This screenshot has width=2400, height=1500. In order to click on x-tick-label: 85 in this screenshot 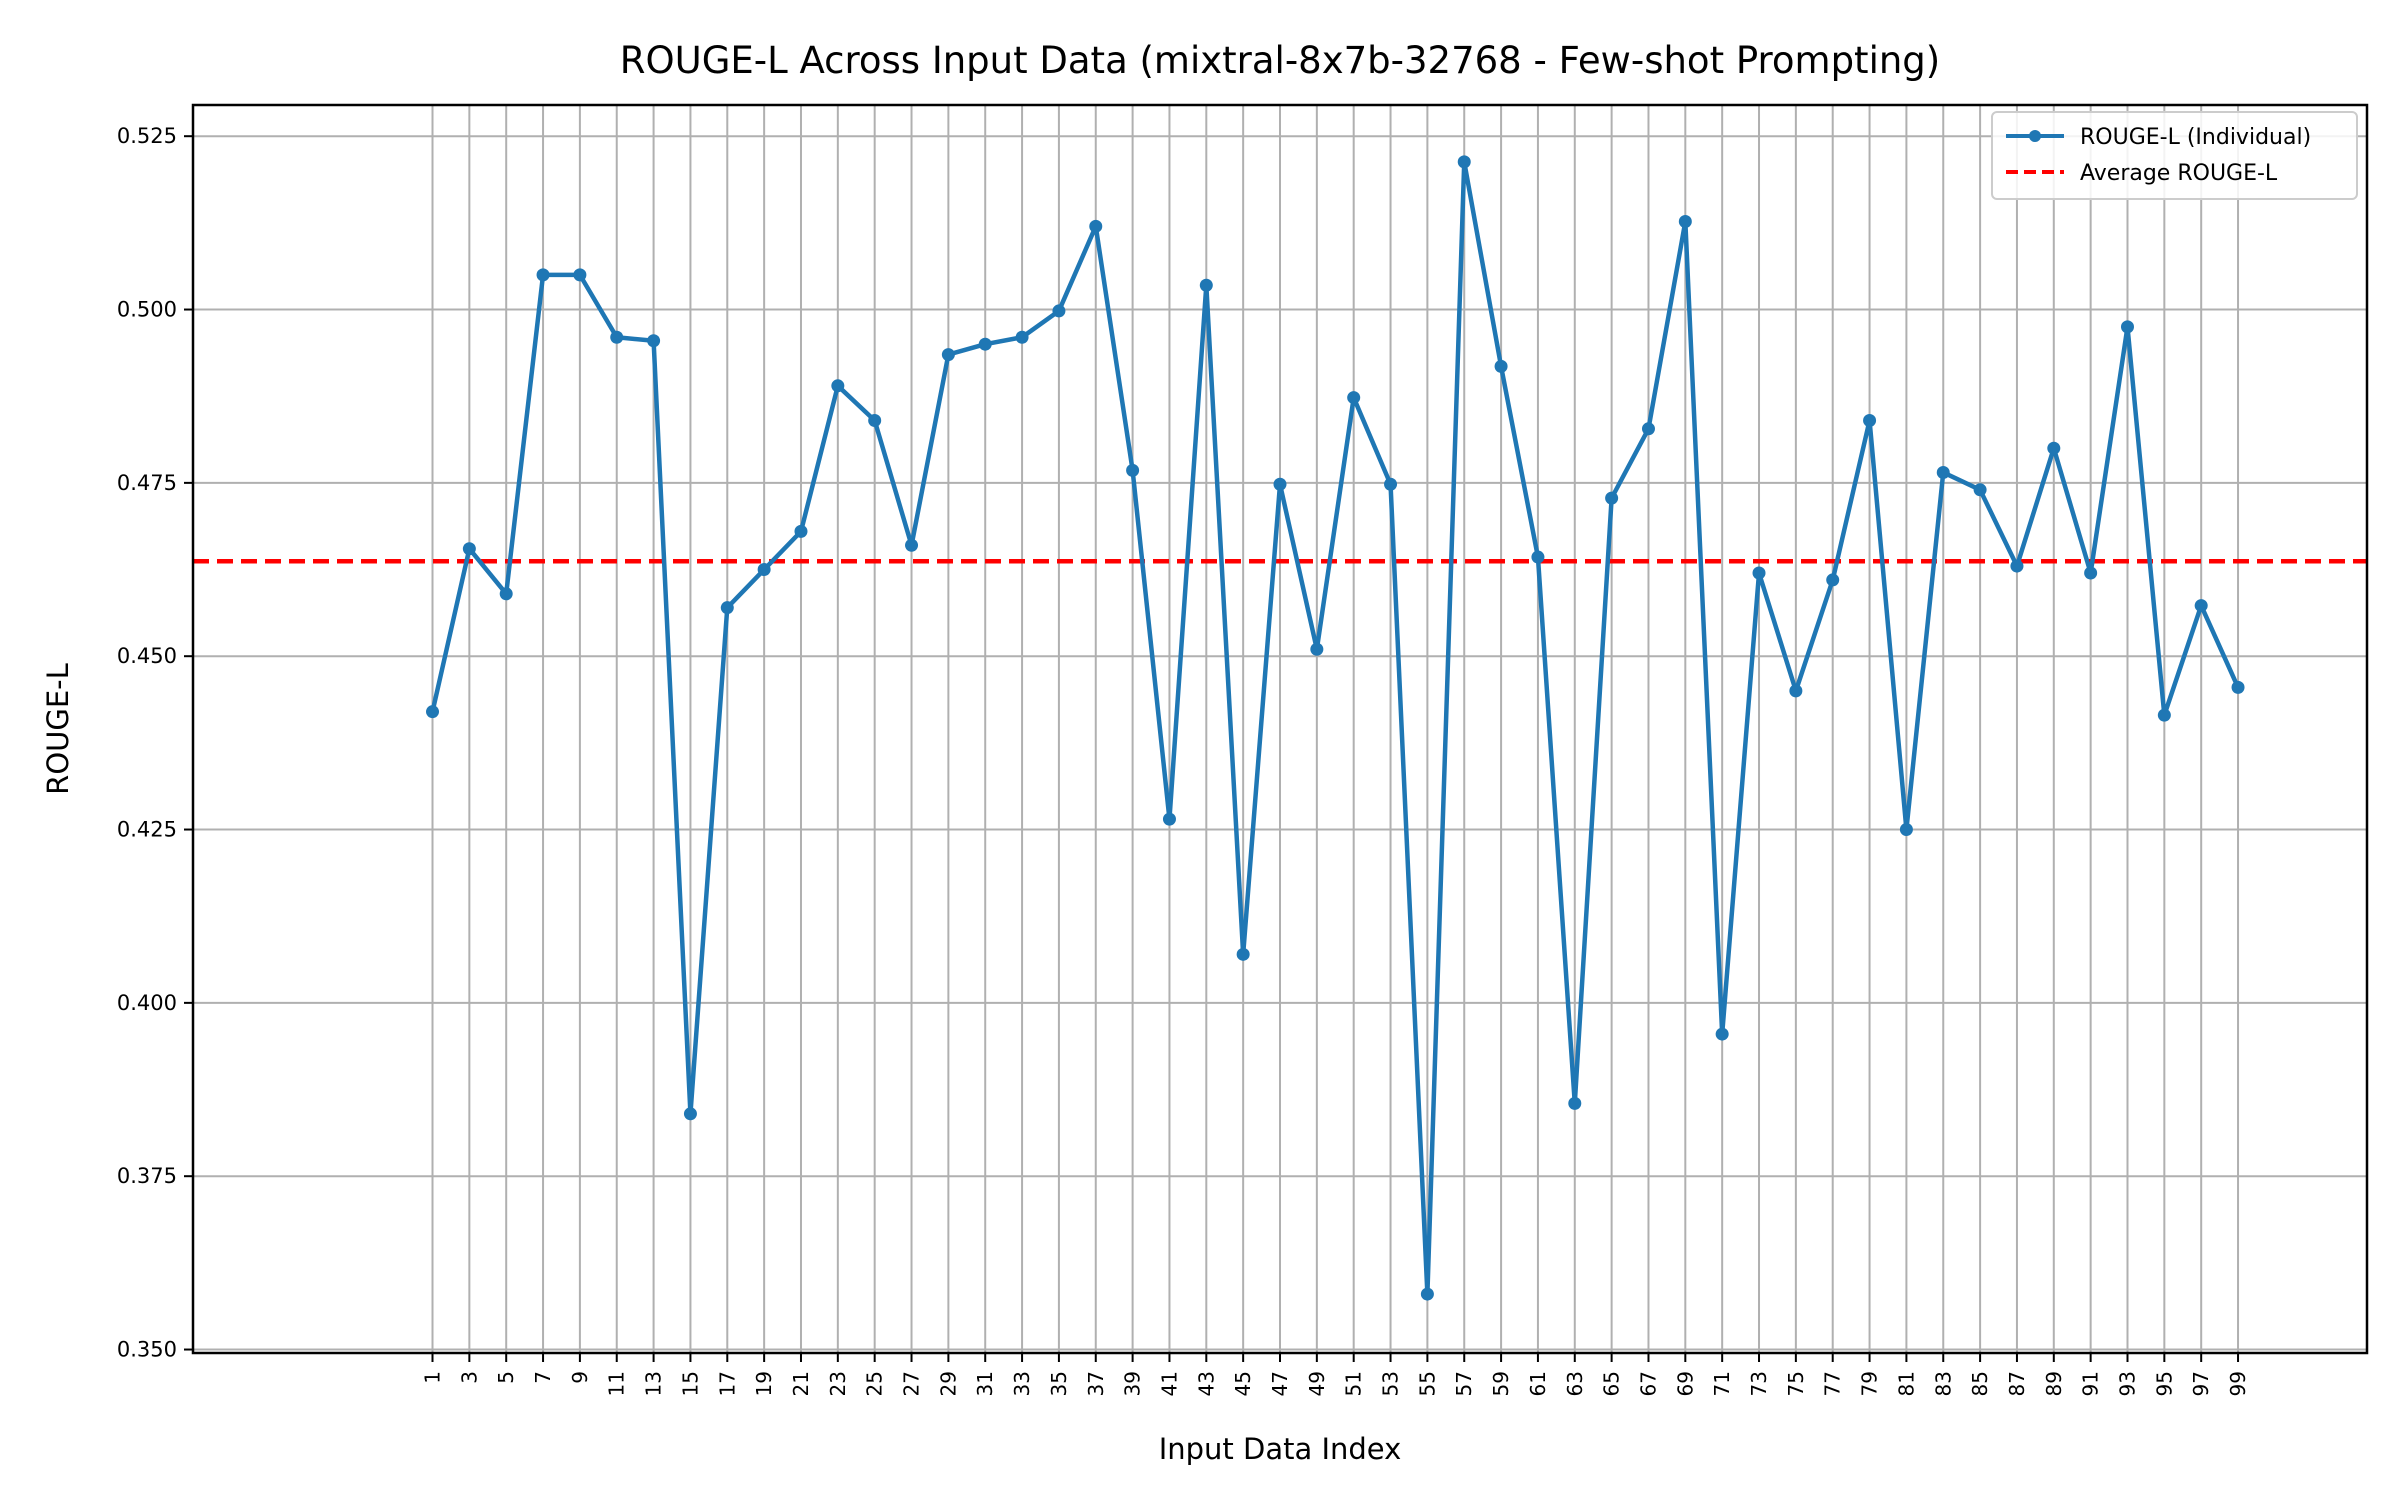, I will do `click(1980, 1383)`.